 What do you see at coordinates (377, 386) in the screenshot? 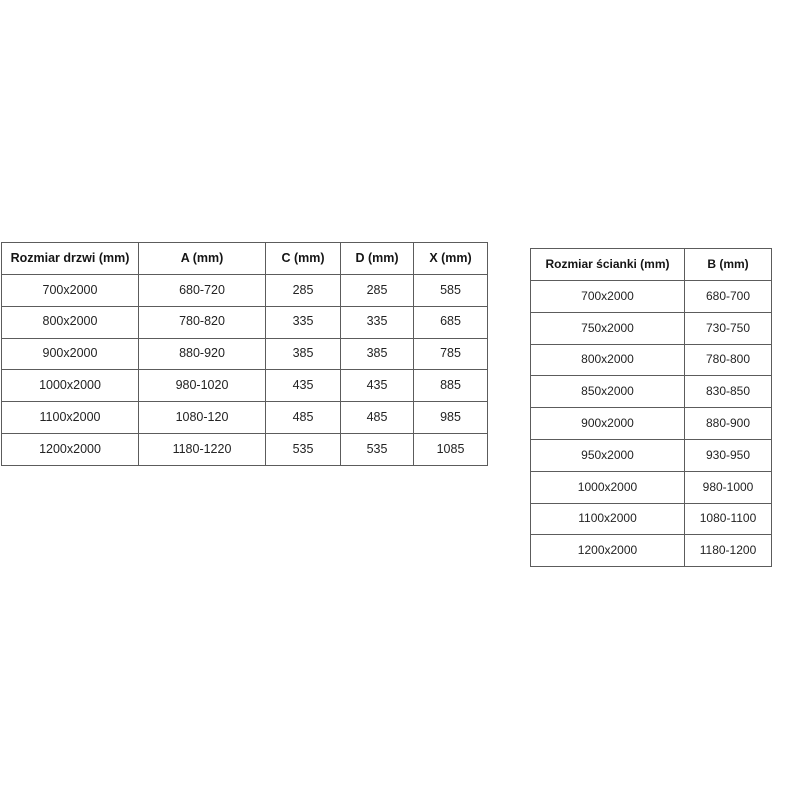
I see `cell-d: 435` at bounding box center [377, 386].